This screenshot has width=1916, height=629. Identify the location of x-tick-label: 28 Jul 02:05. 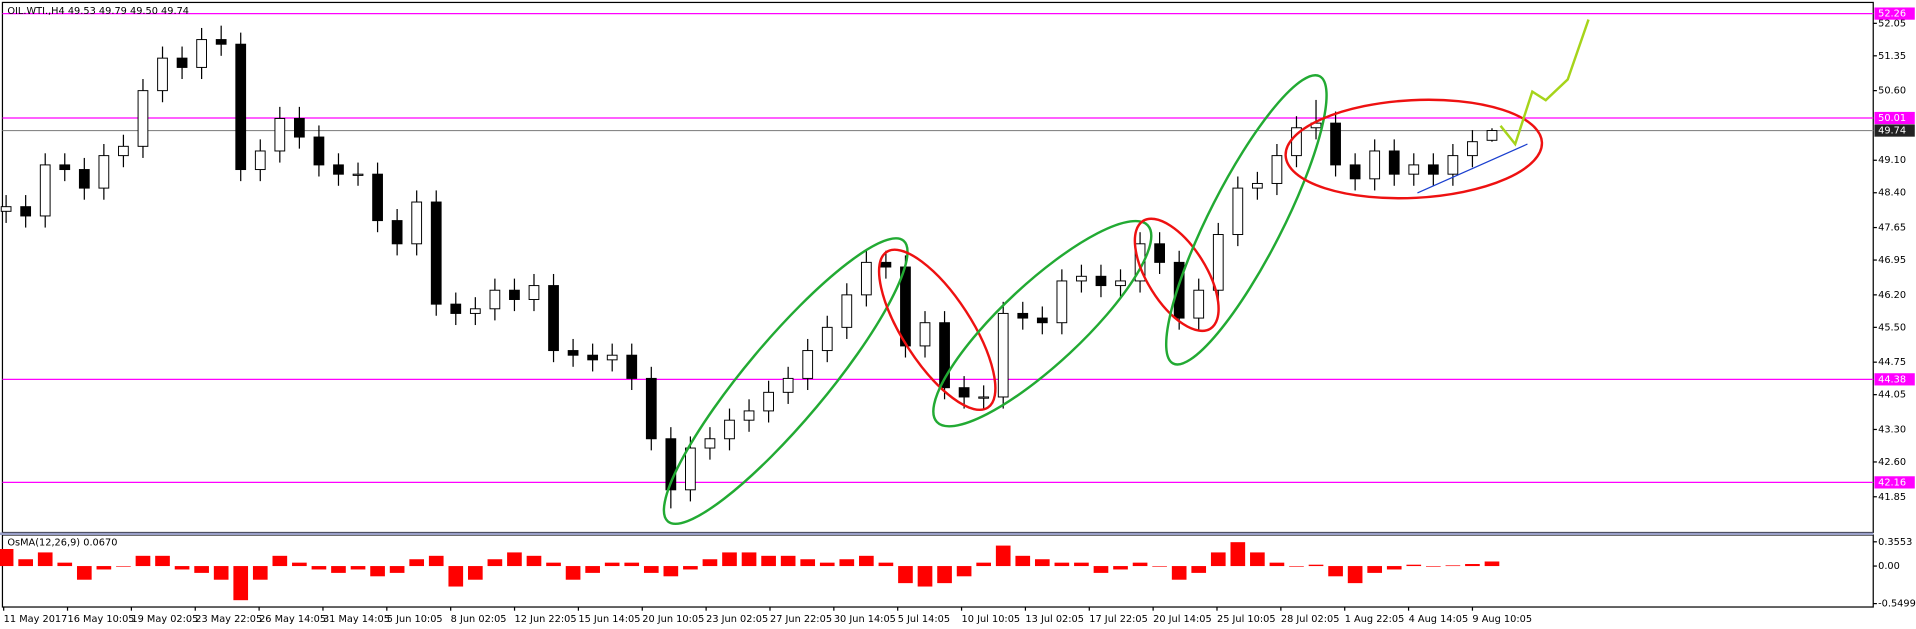
(1310, 619).